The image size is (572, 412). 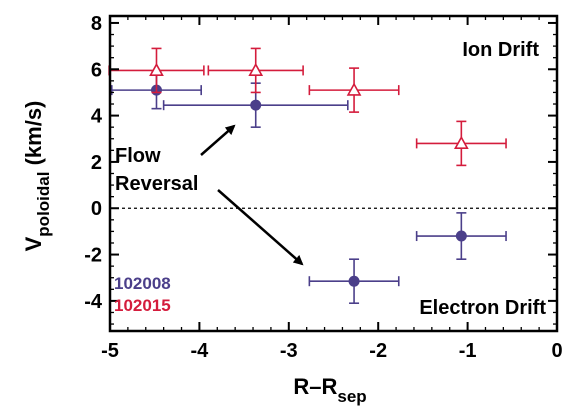 What do you see at coordinates (260, 227) in the screenshot?
I see `reversal-arrow-down` at bounding box center [260, 227].